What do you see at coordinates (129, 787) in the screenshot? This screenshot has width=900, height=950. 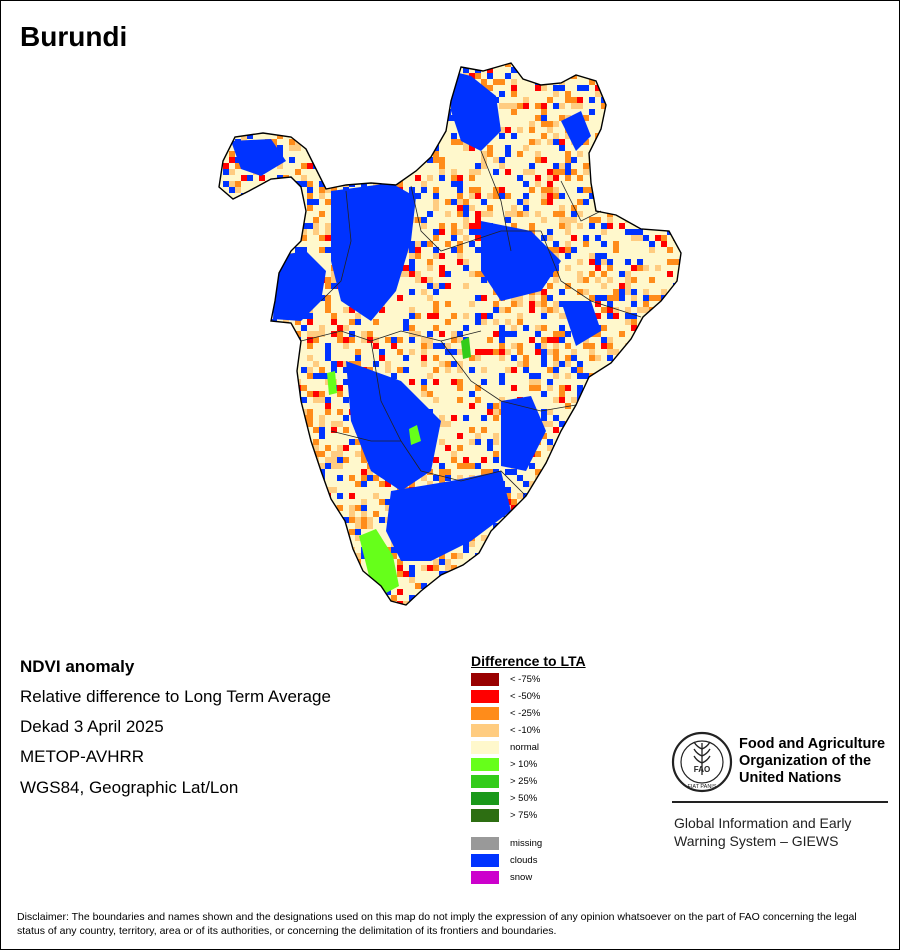 I see `product-projection: WGS84, Geographic Lat/Lon` at bounding box center [129, 787].